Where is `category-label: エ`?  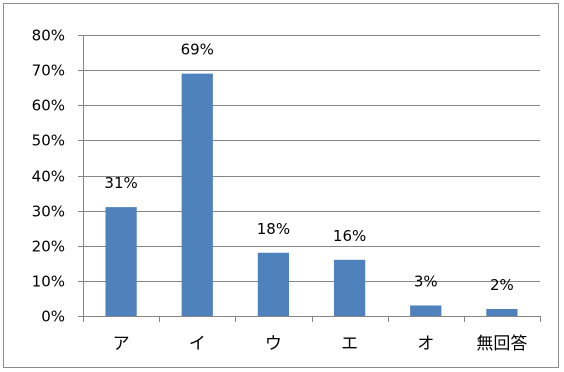 category-label: エ is located at coordinates (349, 344).